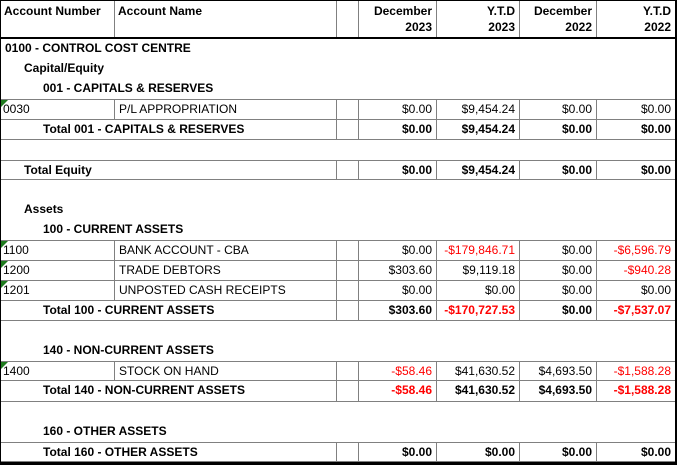  I want to click on section-row: Capital/Equity, so click(338, 69).